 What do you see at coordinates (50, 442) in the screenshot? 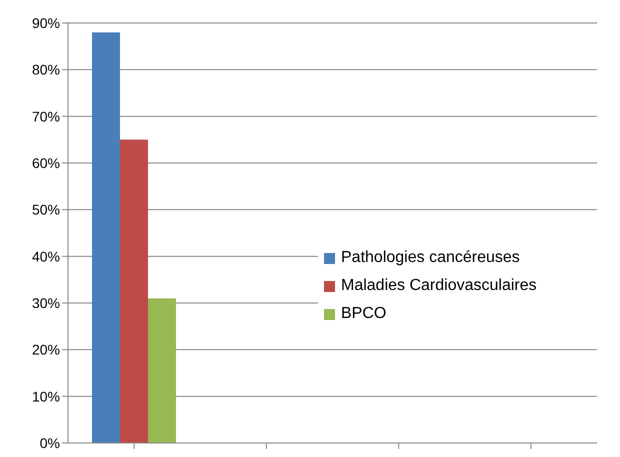
I see `y-tick-label: 0%` at bounding box center [50, 442].